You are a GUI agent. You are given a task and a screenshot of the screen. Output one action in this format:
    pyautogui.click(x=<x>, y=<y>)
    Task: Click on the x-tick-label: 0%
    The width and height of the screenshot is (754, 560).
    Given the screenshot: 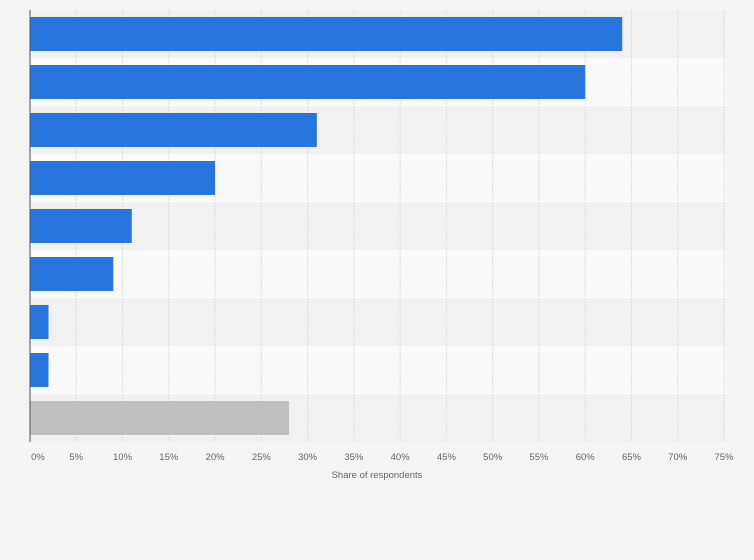 What is the action you would take?
    pyautogui.click(x=38, y=457)
    